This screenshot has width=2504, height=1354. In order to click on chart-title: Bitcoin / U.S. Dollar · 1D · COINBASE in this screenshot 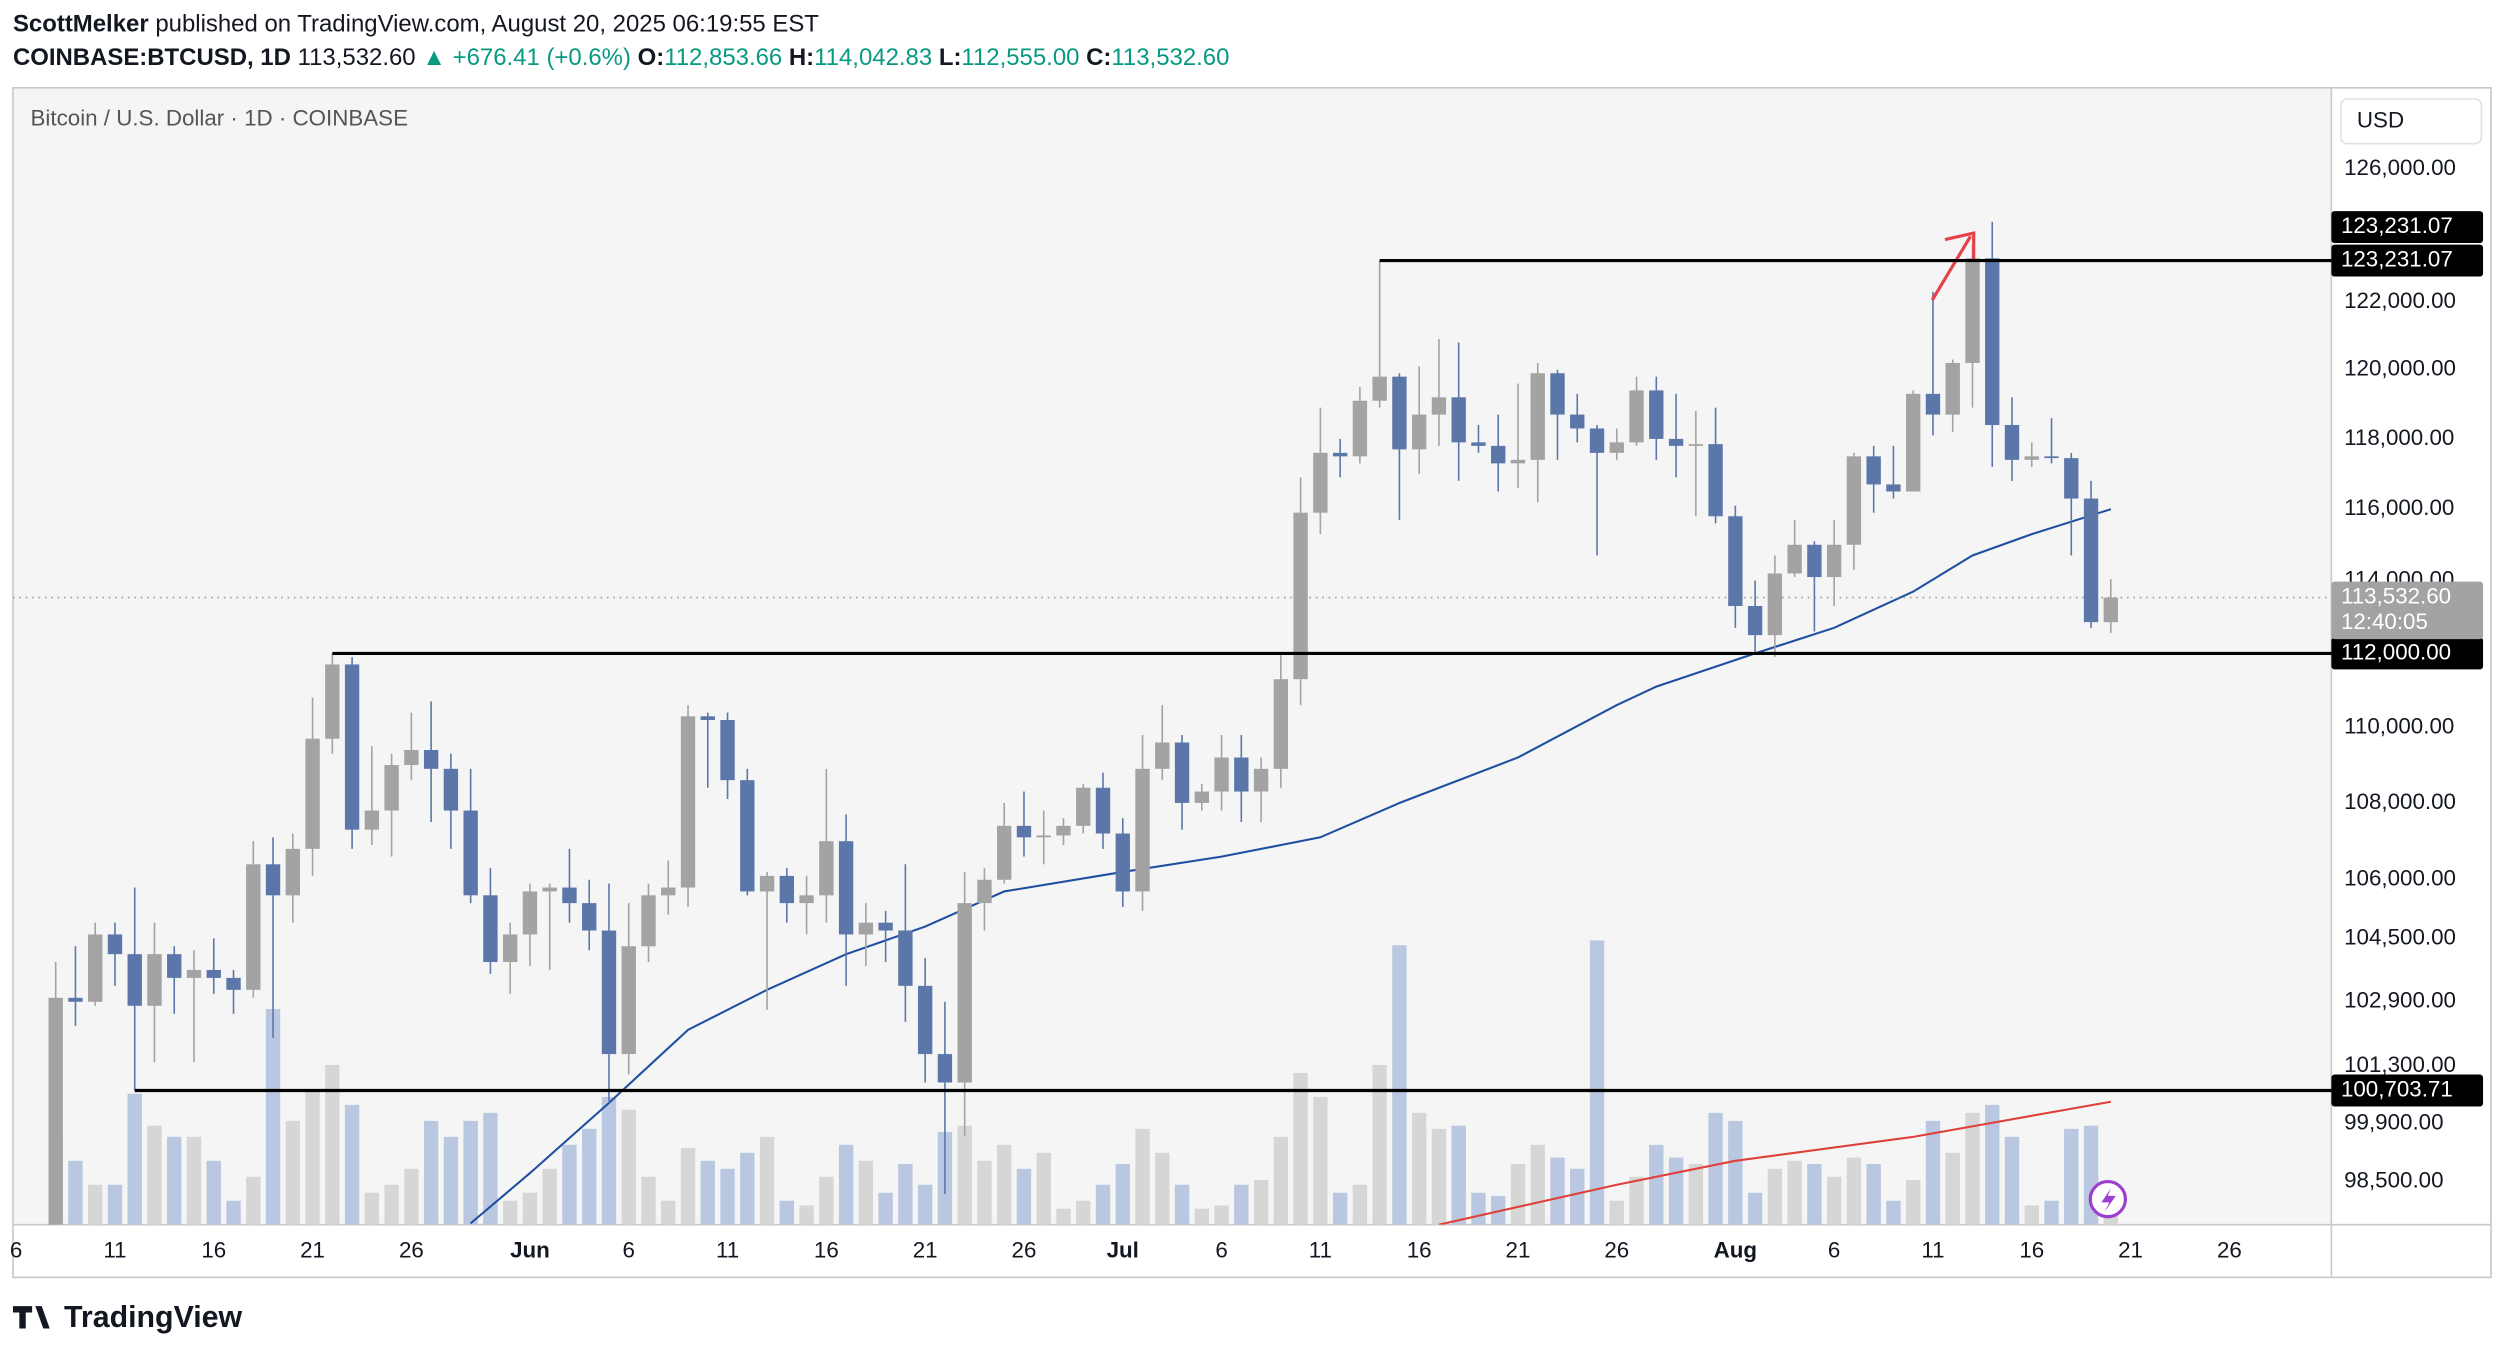, I will do `click(219, 118)`.